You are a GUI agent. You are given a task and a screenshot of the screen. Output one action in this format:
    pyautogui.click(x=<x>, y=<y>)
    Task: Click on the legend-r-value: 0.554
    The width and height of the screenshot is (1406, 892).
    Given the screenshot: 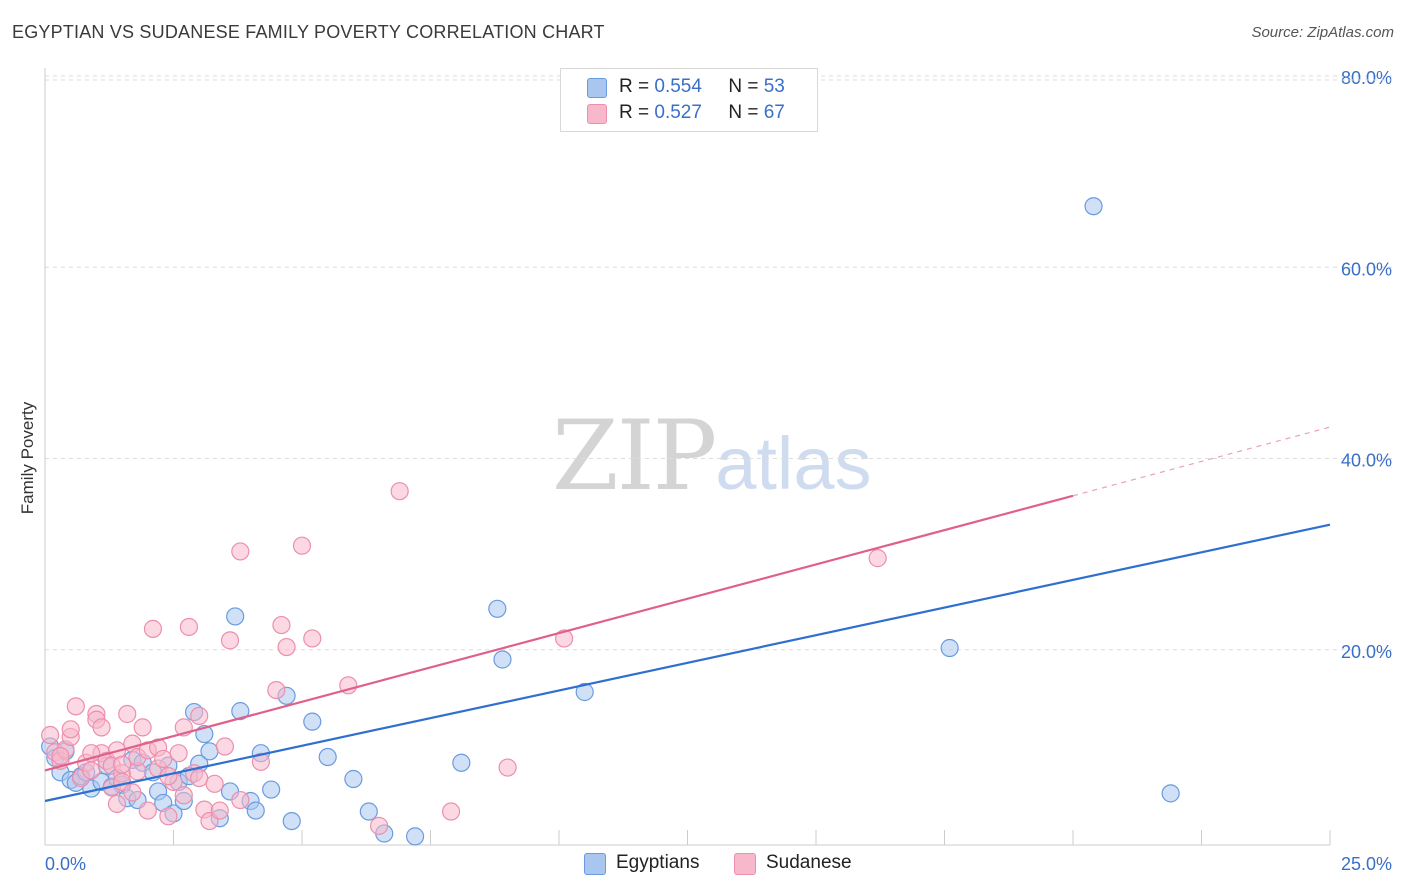 What is the action you would take?
    pyautogui.click(x=678, y=86)
    